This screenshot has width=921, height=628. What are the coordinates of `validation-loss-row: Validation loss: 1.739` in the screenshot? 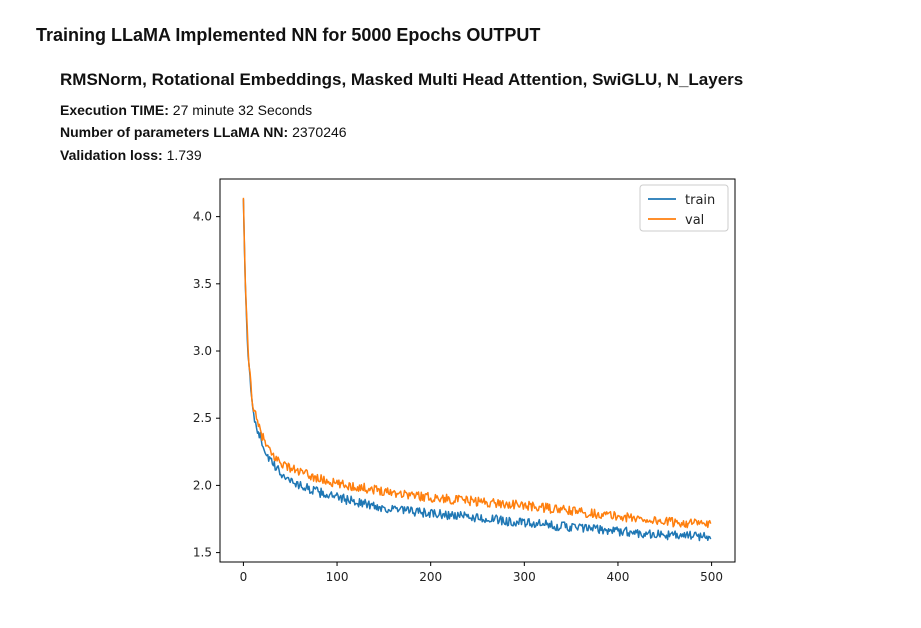 It's located at (131, 155).